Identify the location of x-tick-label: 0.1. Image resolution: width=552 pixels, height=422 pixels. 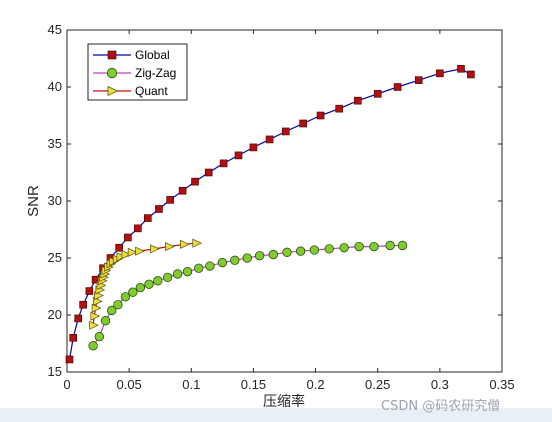
(191, 384).